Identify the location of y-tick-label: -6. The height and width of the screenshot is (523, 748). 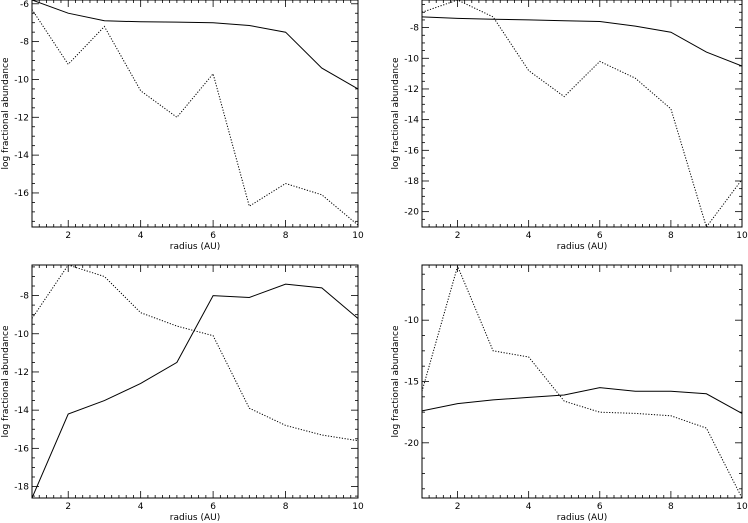
(24, 5).